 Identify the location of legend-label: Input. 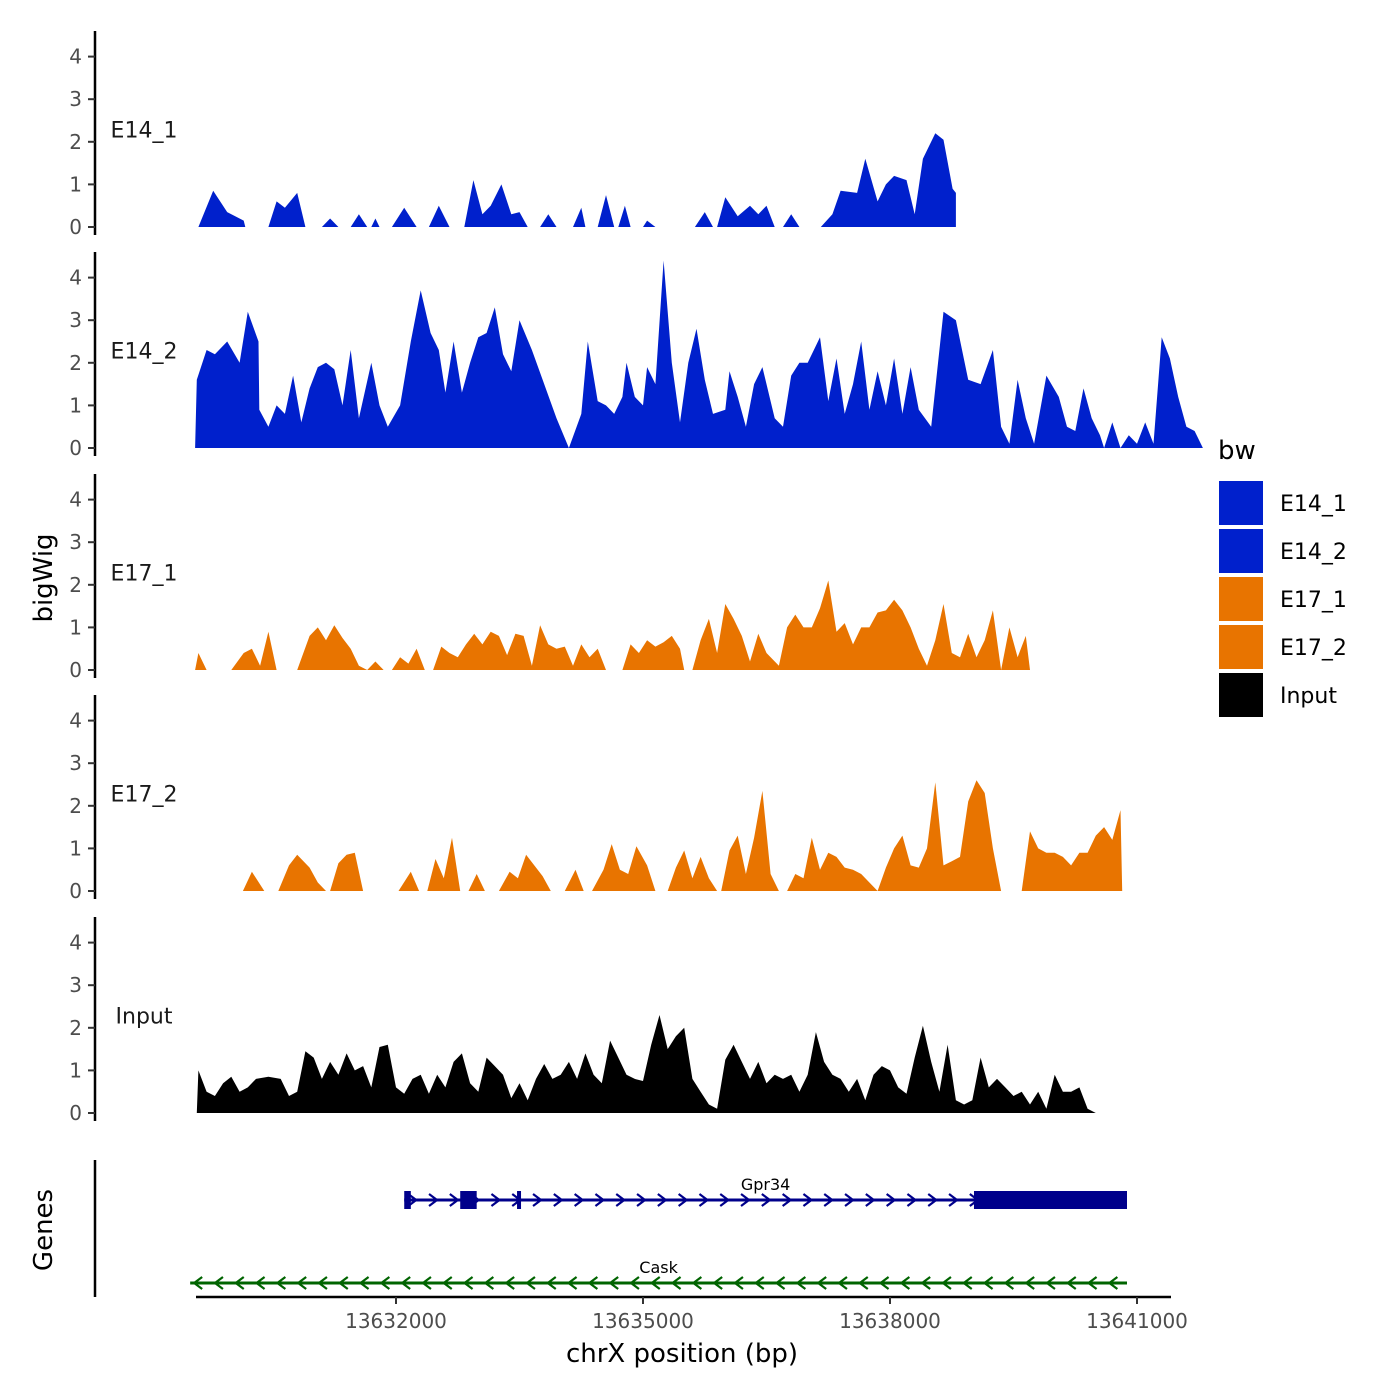
(1308, 696).